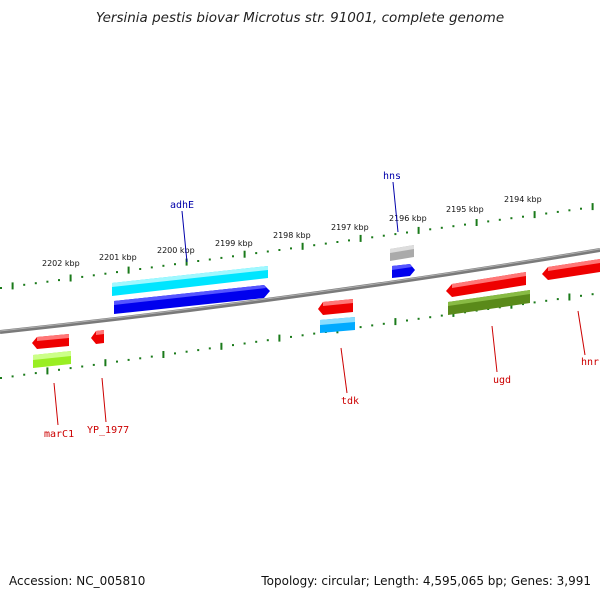 The width and height of the screenshot is (600, 600). Describe the element at coordinates (486, 284) in the screenshot. I see `gene-ugd` at that location.